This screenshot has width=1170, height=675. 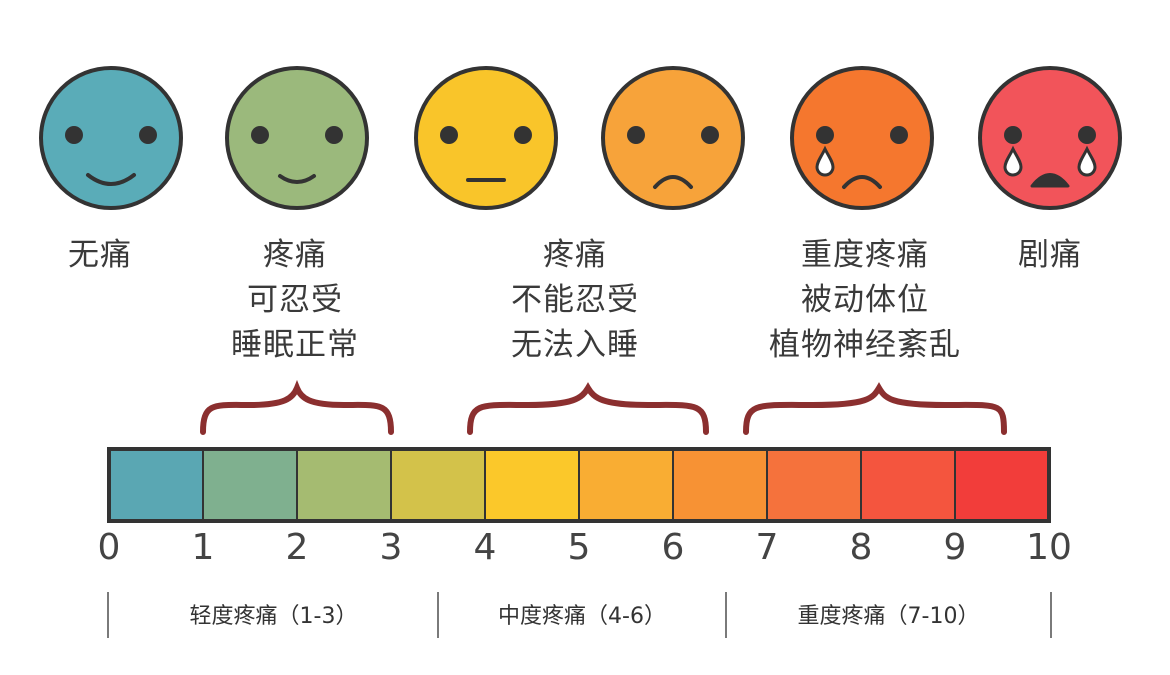 What do you see at coordinates (273, 616) in the screenshot?
I see `range-label-mild: 轻度疼痛（1-3）` at bounding box center [273, 616].